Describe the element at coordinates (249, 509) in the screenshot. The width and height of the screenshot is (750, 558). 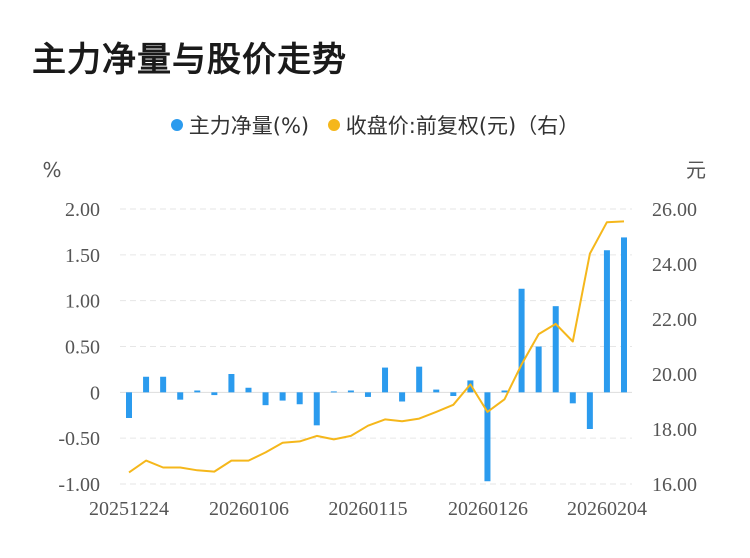
I see `x-tick-label: 20260106` at that location.